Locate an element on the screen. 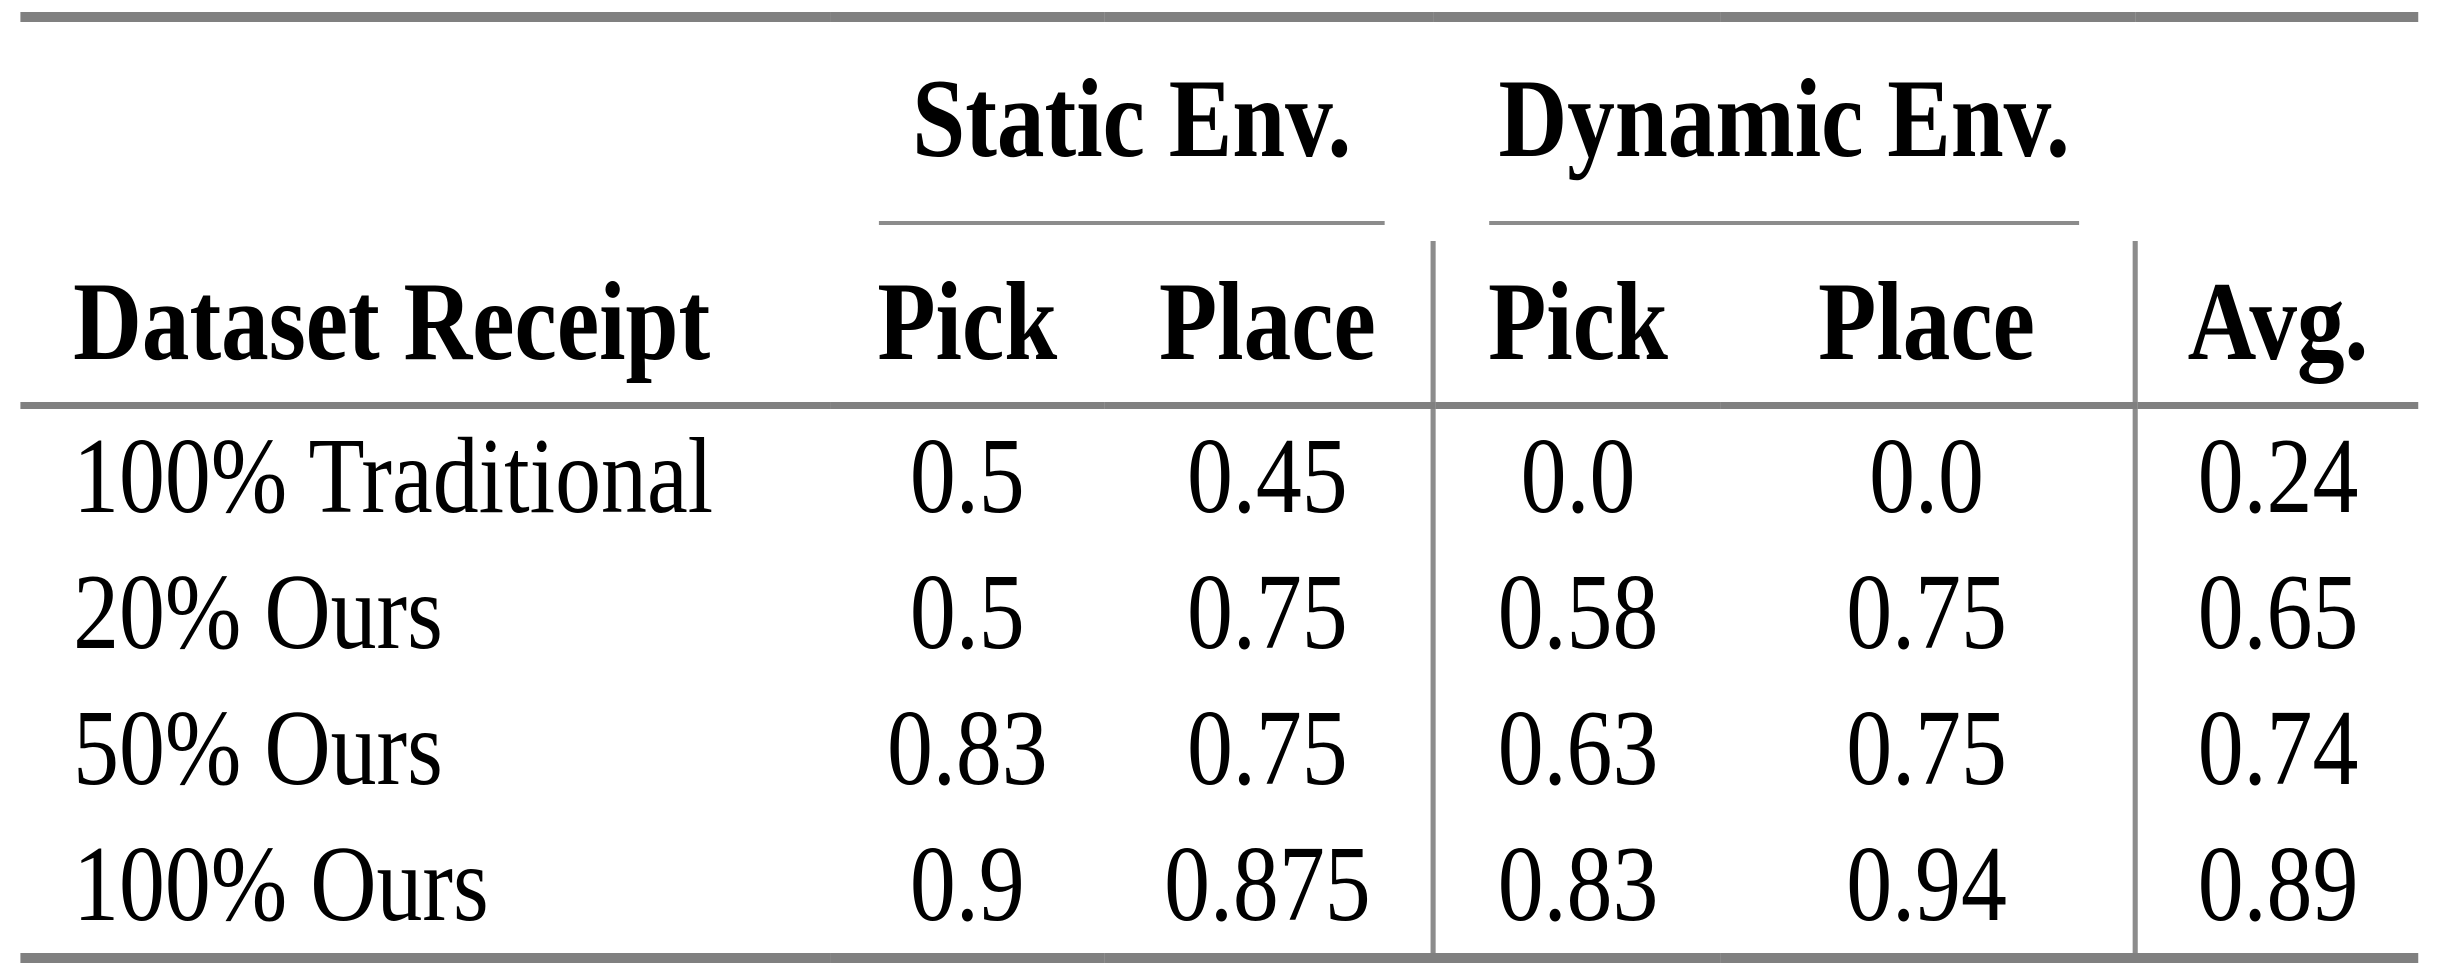 This screenshot has height=966, width=2440. column-header-avg: Avg. is located at coordinates (2275, 325).